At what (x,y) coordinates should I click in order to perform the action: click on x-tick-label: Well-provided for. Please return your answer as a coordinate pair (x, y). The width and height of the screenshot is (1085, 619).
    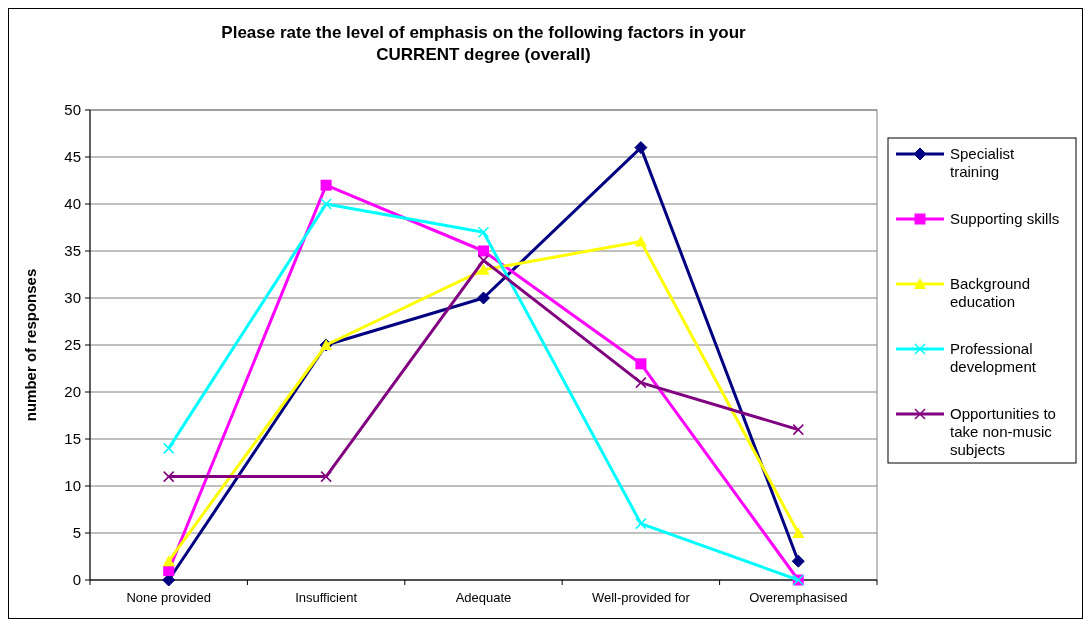
    Looking at the image, I should click on (641, 597).